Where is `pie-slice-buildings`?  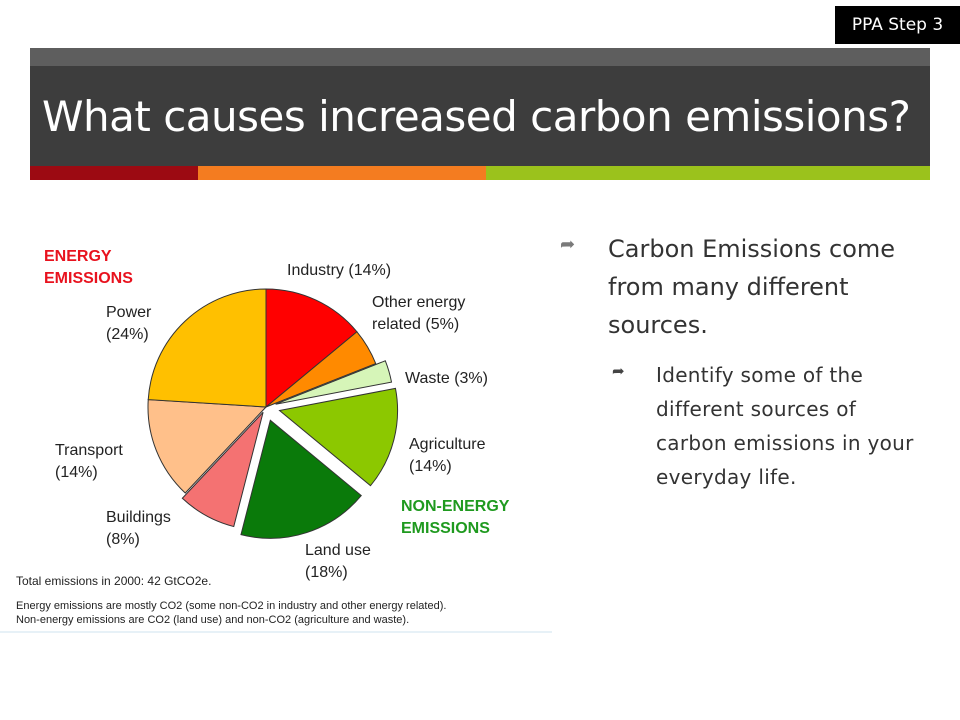 pie-slice-buildings is located at coordinates (222, 469).